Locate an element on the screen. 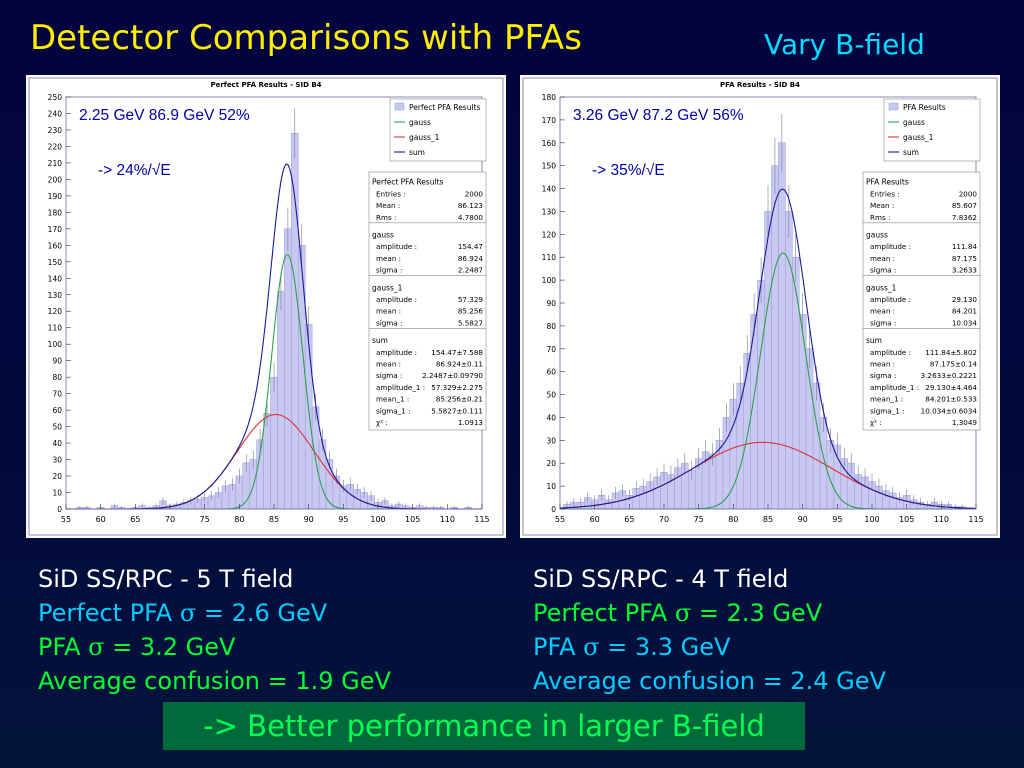 This screenshot has height=768, width=1024. x-tick-label: 85 is located at coordinates (274, 519).